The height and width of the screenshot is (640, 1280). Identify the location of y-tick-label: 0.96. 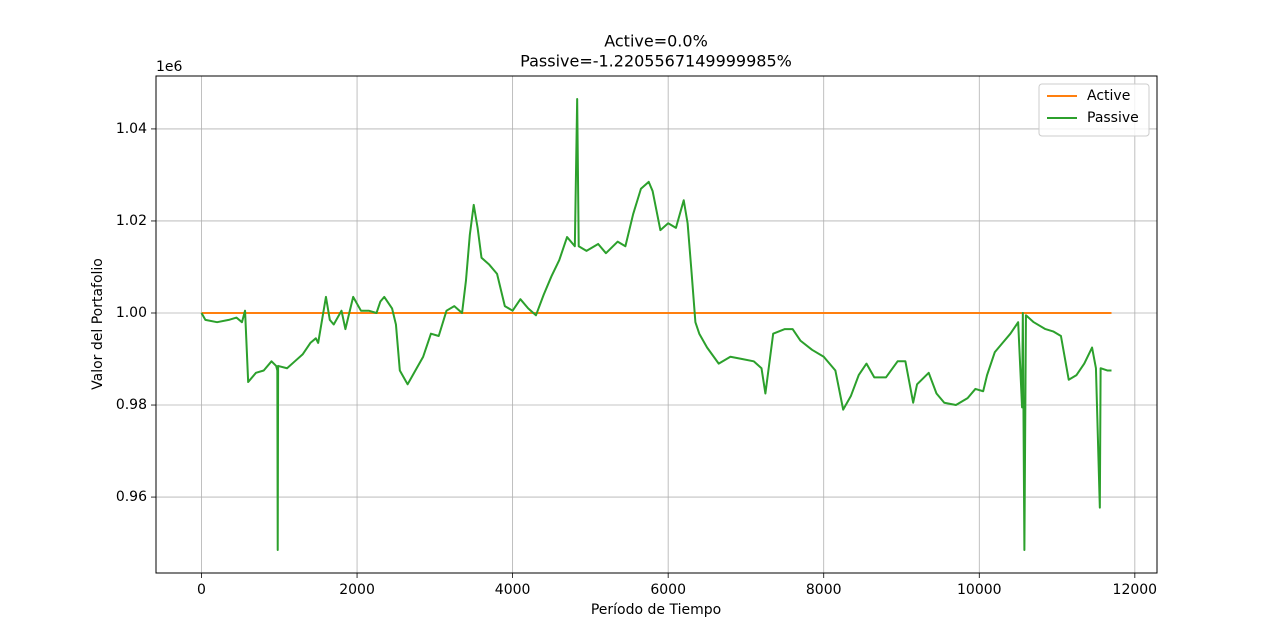
(131, 497).